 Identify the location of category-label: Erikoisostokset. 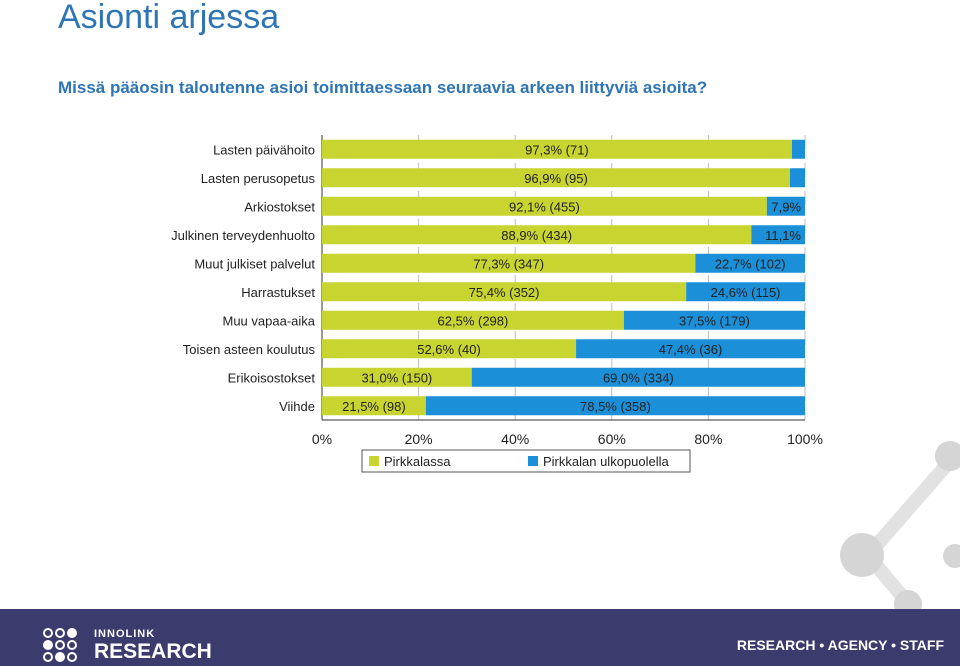
(272, 377).